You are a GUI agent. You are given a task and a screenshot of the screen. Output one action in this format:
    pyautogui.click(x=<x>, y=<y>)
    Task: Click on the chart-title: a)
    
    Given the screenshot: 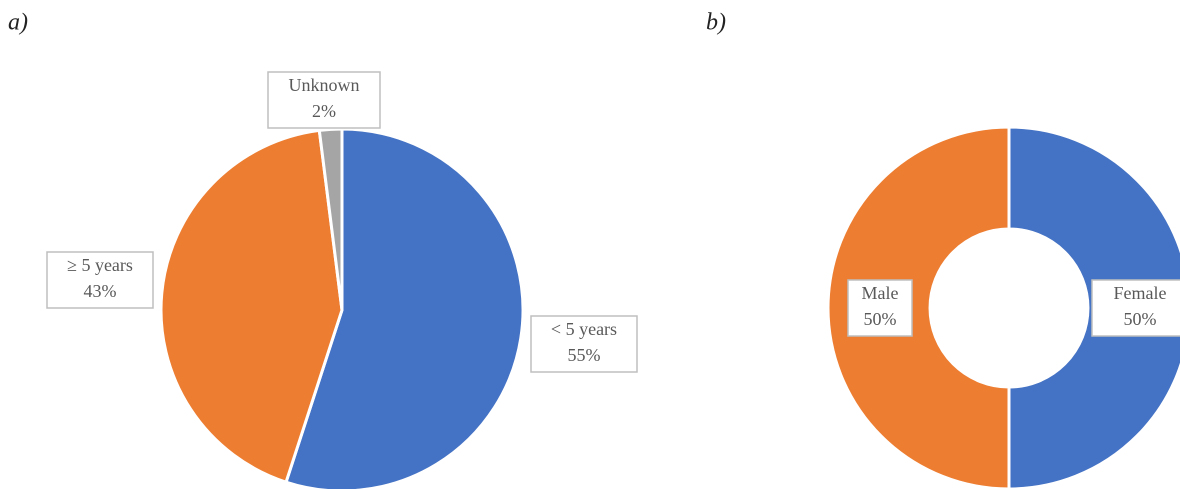 What is the action you would take?
    pyautogui.click(x=18, y=23)
    